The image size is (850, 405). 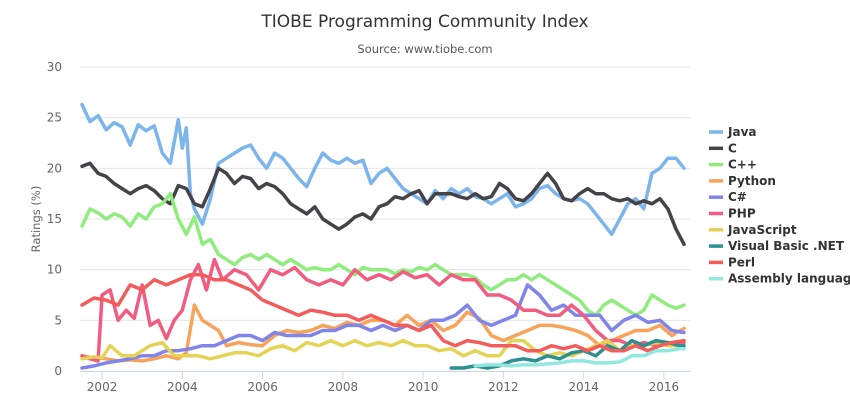 What do you see at coordinates (425, 49) in the screenshot?
I see `chart-subtitle: Source: www.tiobe.com` at bounding box center [425, 49].